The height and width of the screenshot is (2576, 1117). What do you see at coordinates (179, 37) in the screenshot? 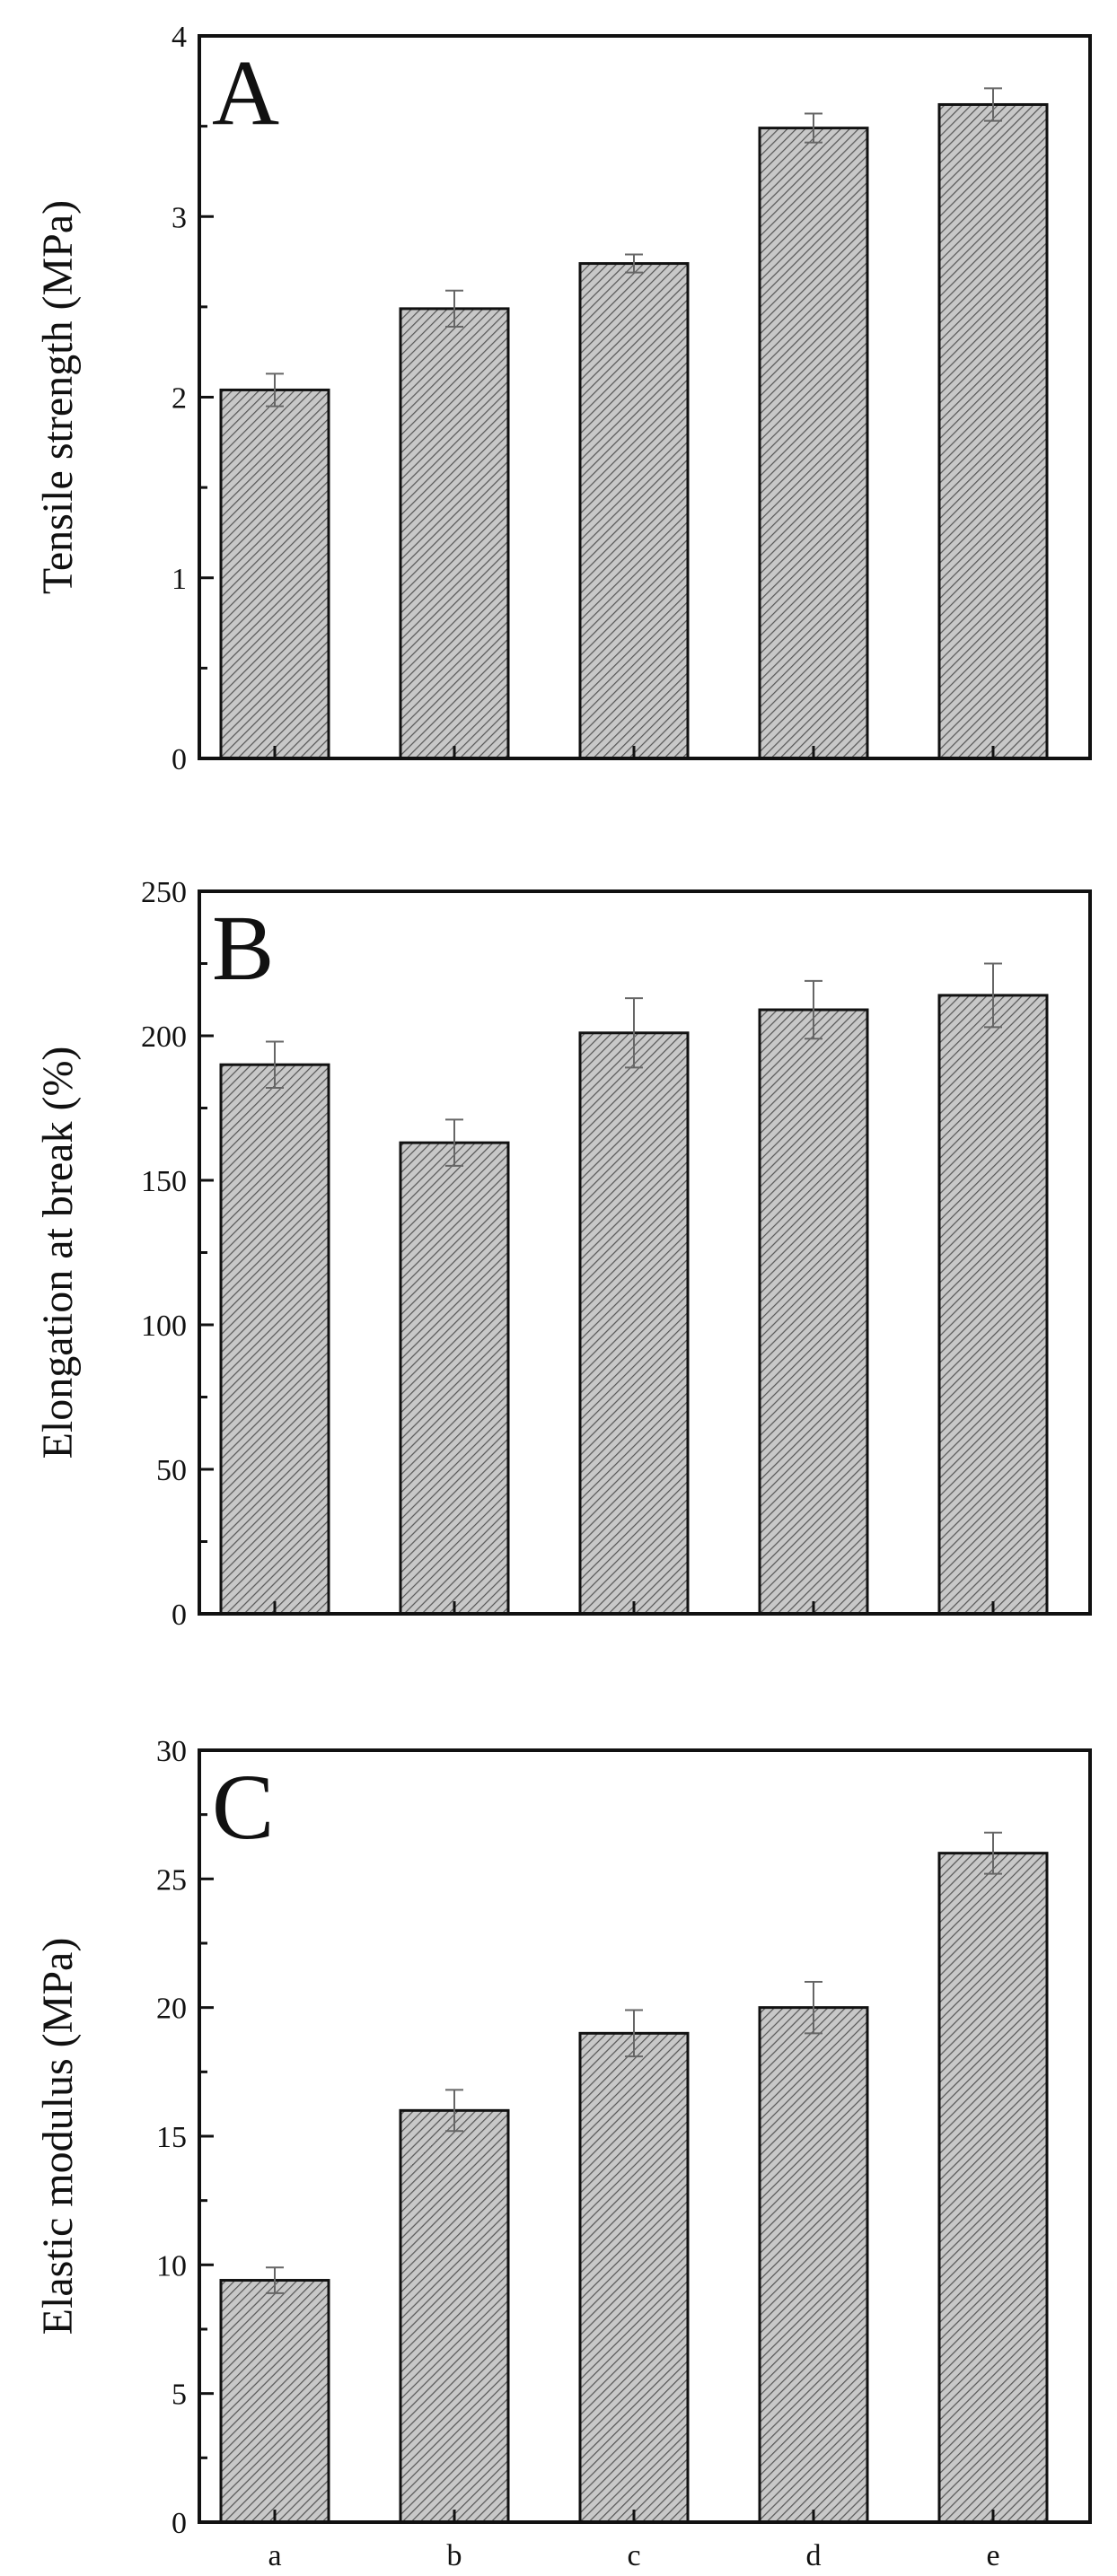
I see `y-tick-label: 4` at bounding box center [179, 37].